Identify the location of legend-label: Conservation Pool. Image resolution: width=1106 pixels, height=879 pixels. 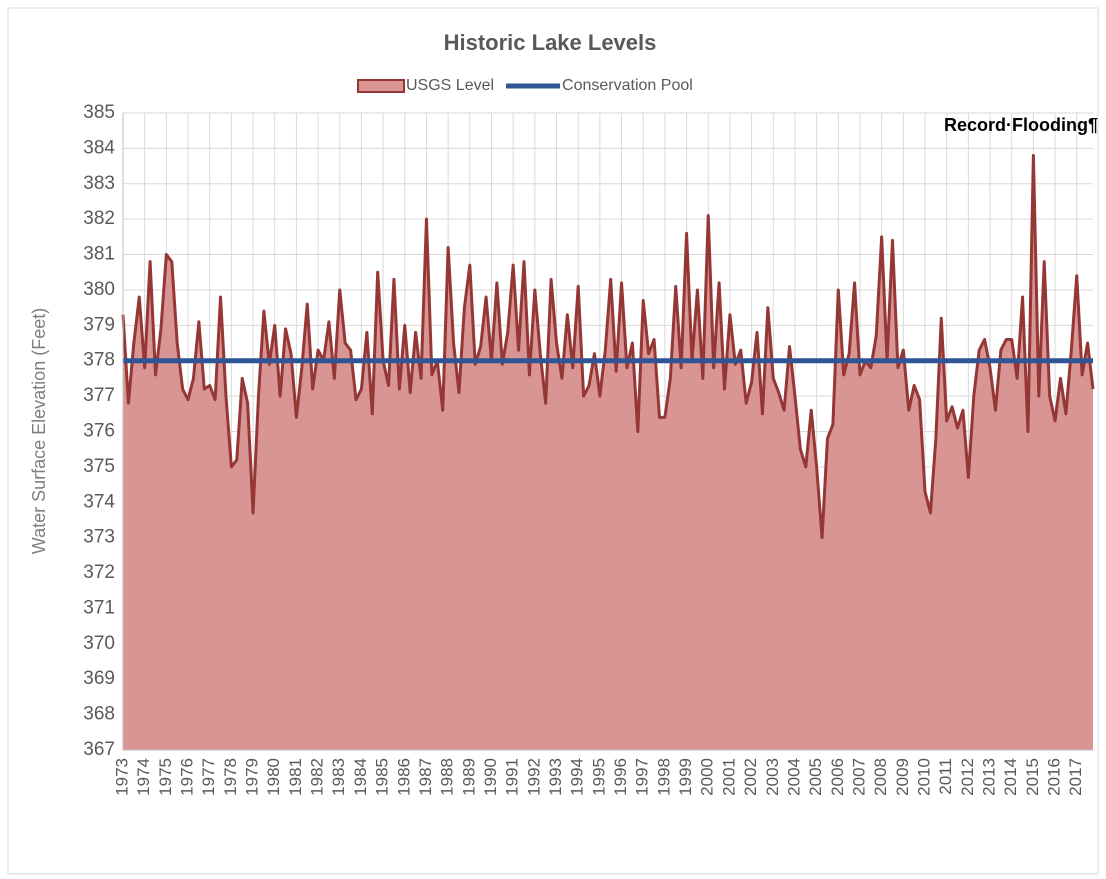
(627, 85).